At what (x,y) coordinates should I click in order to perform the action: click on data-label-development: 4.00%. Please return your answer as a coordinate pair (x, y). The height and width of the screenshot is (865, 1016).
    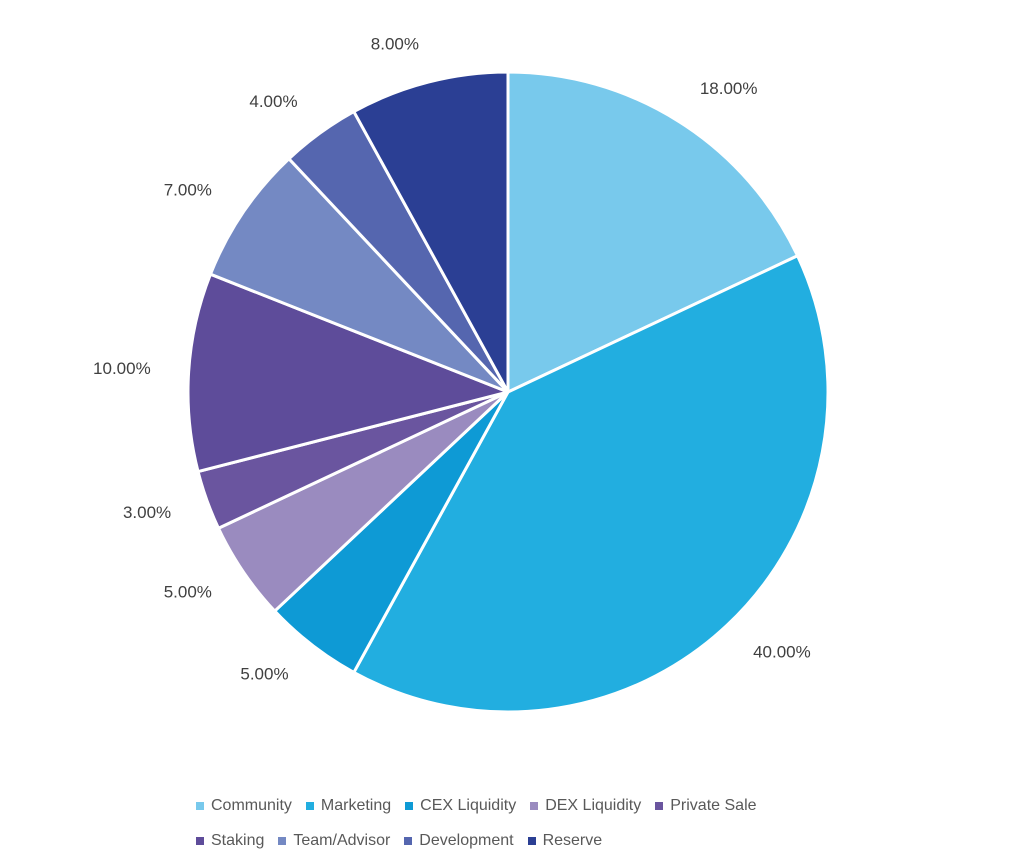
    Looking at the image, I should click on (273, 101).